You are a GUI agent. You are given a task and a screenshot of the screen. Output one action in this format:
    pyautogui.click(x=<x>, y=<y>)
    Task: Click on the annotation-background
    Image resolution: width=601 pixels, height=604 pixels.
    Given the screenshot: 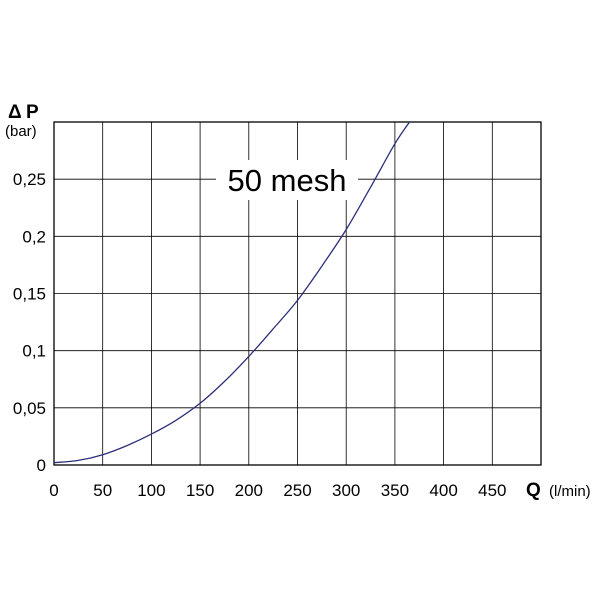 What is the action you would take?
    pyautogui.click(x=287, y=180)
    